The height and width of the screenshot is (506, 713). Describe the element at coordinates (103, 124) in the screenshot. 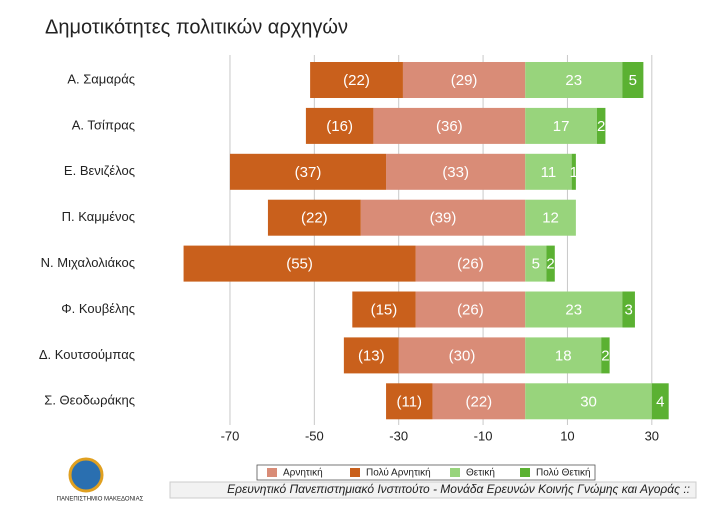

I see `category-label: Α. Τσίπρας` at that location.